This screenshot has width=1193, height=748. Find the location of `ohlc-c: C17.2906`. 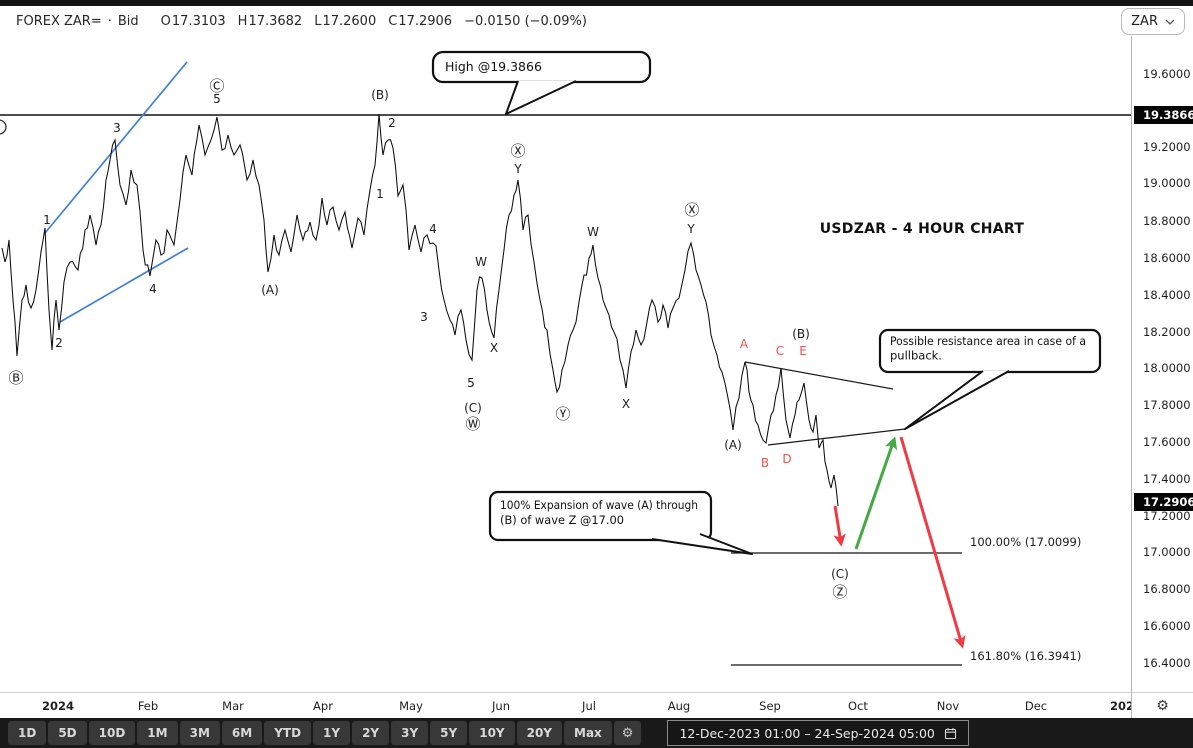

ohlc-c: C17.2906 is located at coordinates (420, 21).